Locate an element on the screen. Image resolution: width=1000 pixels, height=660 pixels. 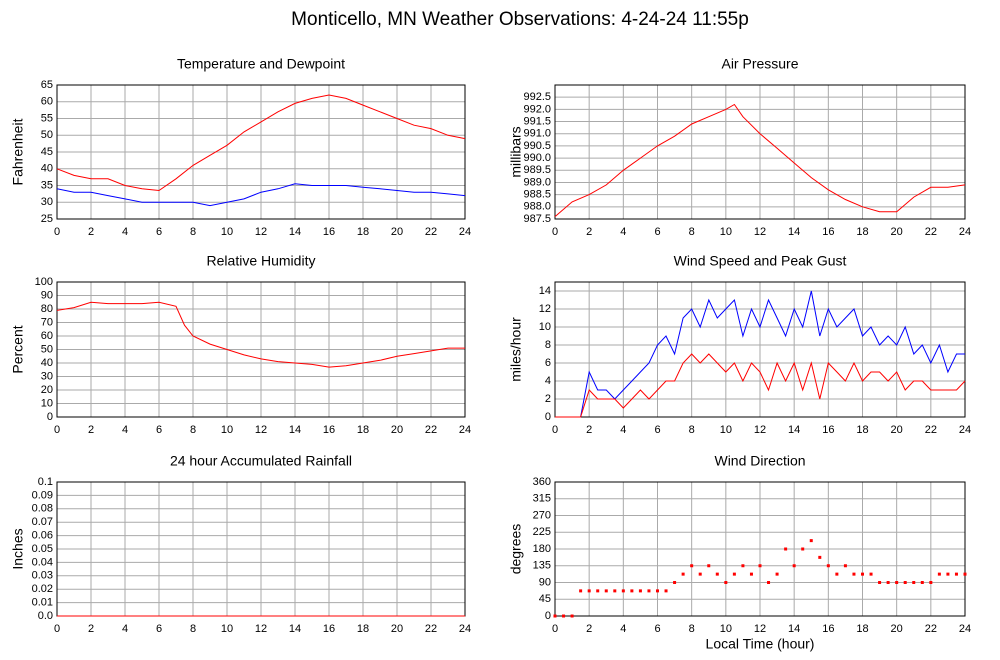
y-axis-label: Inches is located at coordinates (18, 548).